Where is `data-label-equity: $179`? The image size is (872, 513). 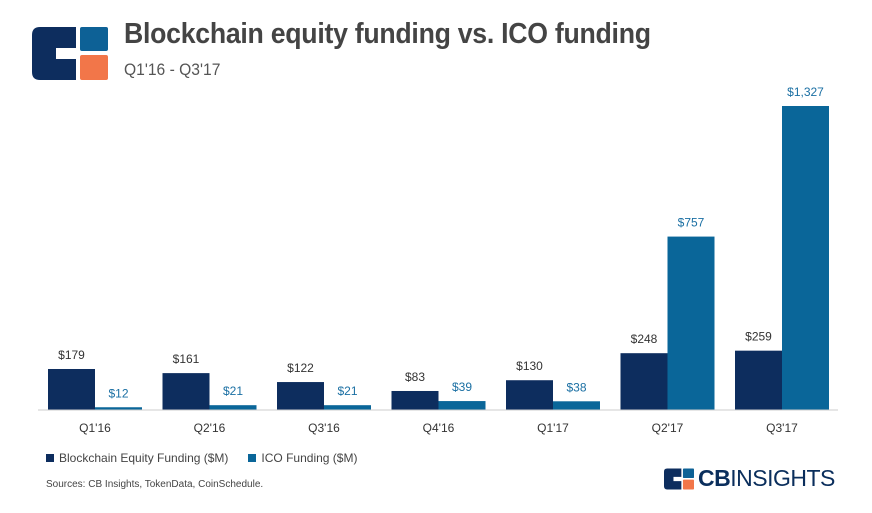
data-label-equity: $179 is located at coordinates (71, 355).